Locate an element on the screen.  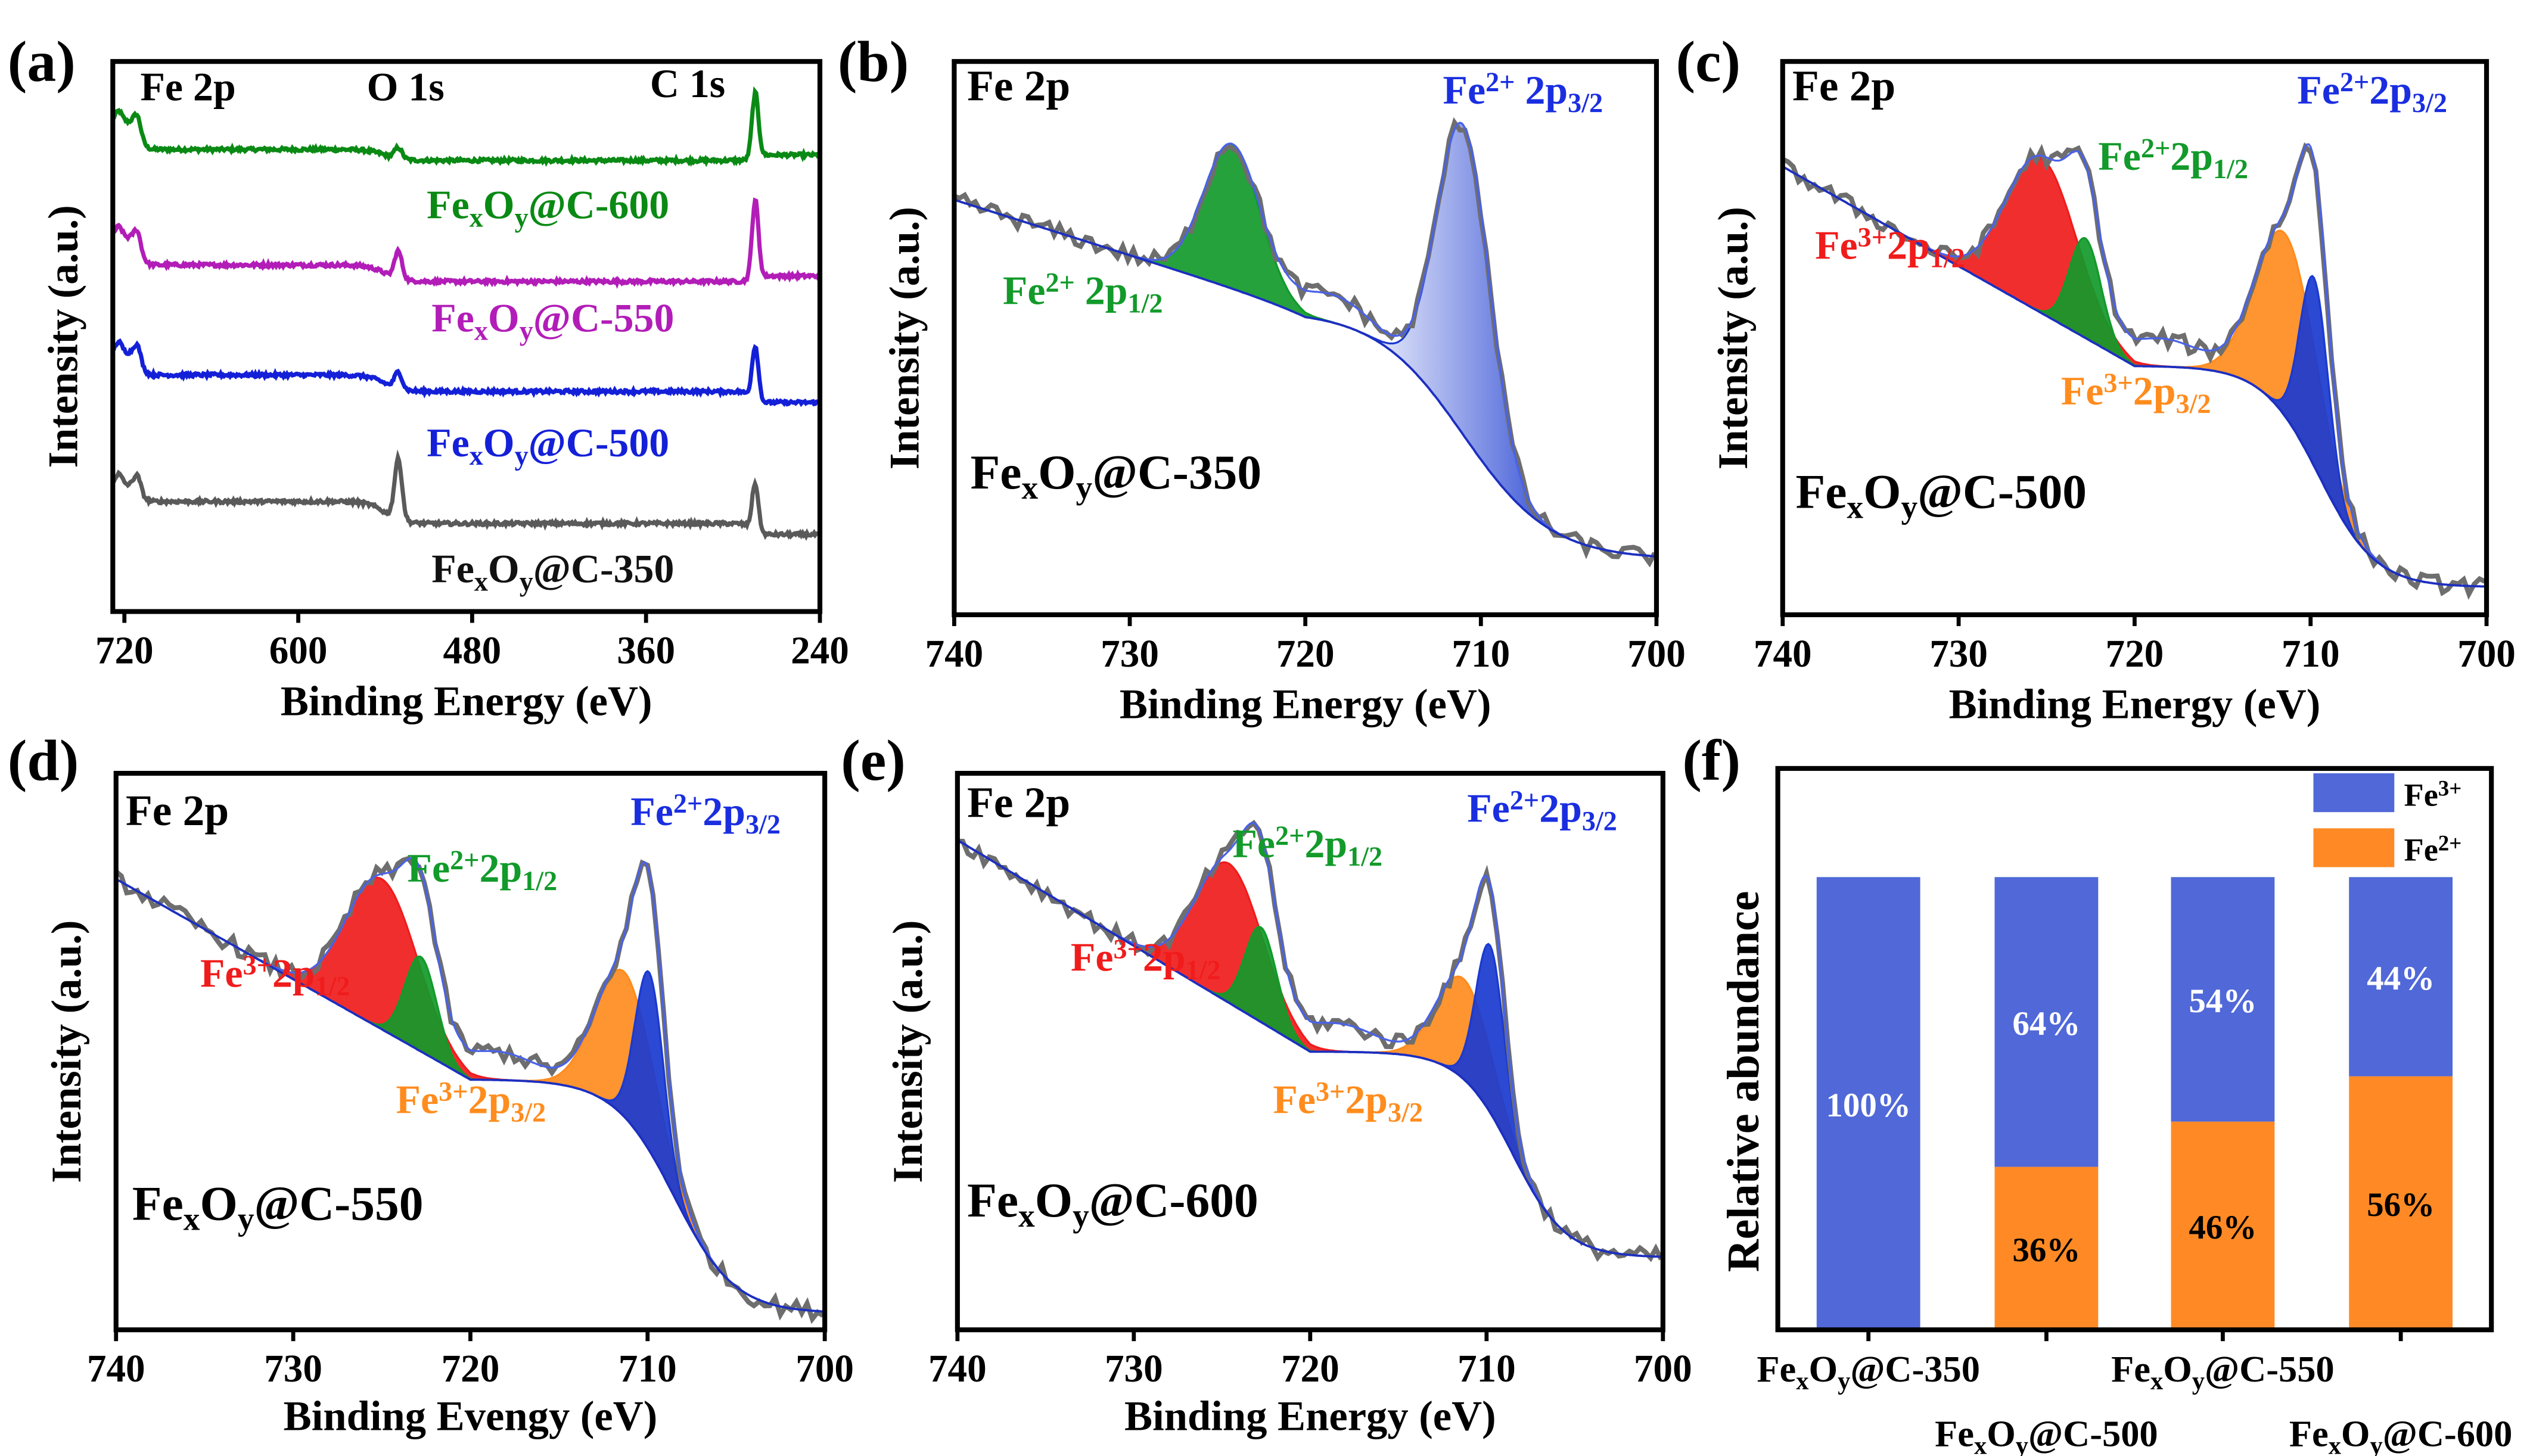
peak-label: O 1s is located at coordinates (406, 86).